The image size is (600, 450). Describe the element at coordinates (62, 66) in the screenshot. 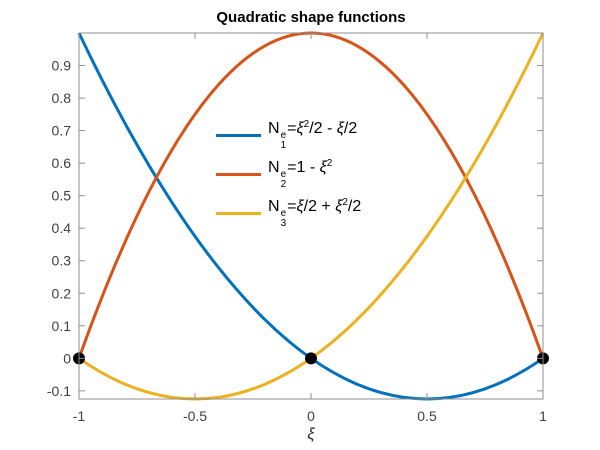

I see `y-tick-label: 0.9` at that location.